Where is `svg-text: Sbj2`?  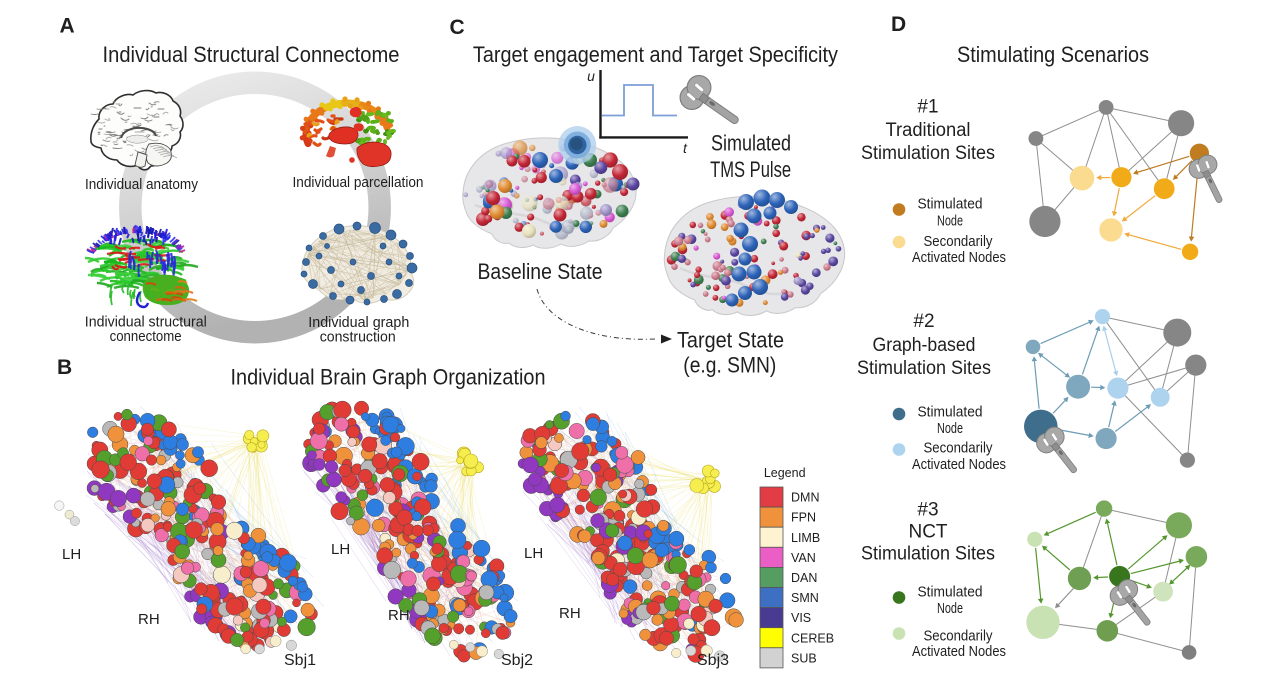 svg-text: Sbj2 is located at coordinates (517, 660).